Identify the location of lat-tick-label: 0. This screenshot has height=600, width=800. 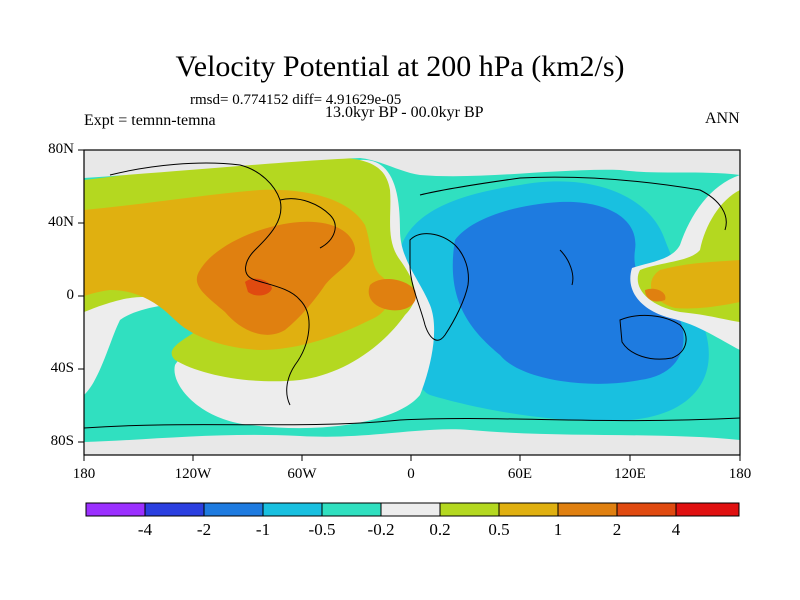
(70, 295).